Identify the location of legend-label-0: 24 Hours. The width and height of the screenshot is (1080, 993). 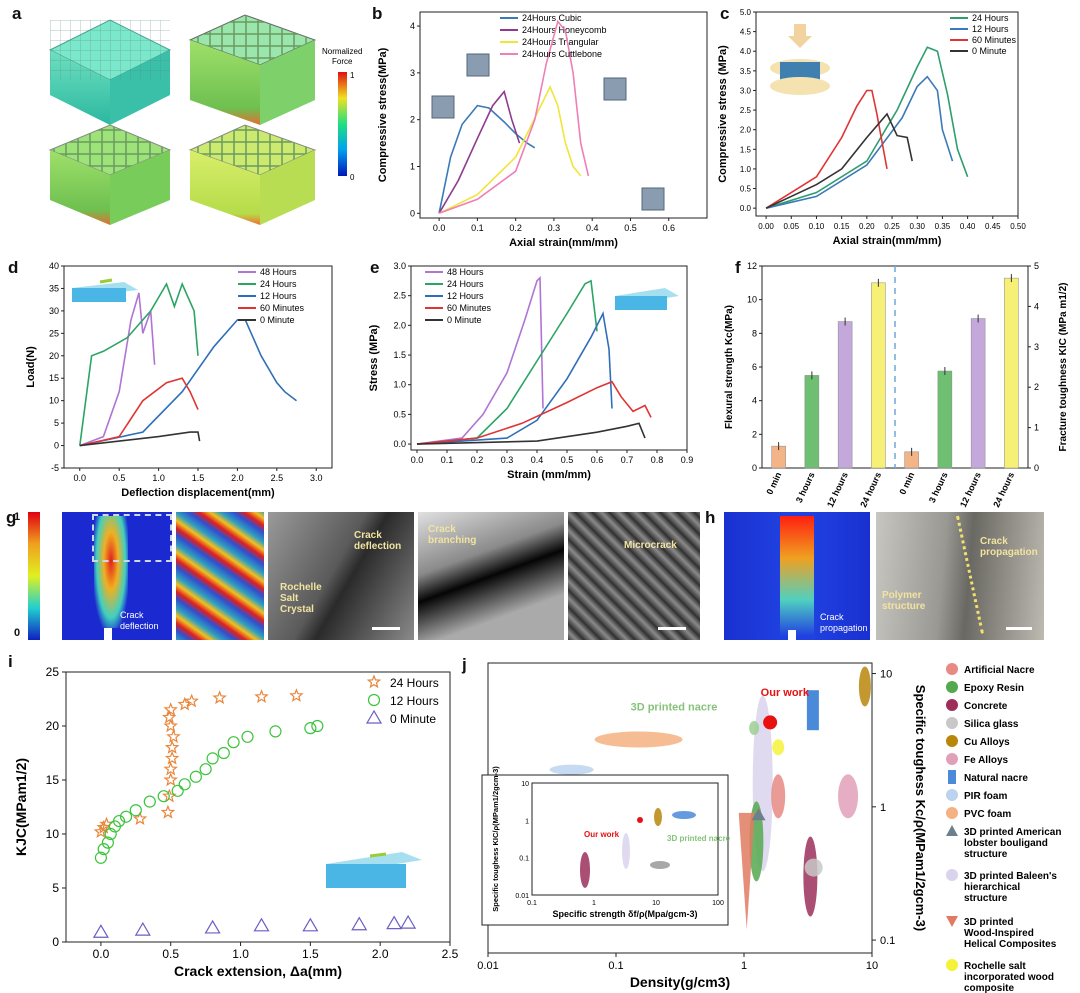
(414, 683).